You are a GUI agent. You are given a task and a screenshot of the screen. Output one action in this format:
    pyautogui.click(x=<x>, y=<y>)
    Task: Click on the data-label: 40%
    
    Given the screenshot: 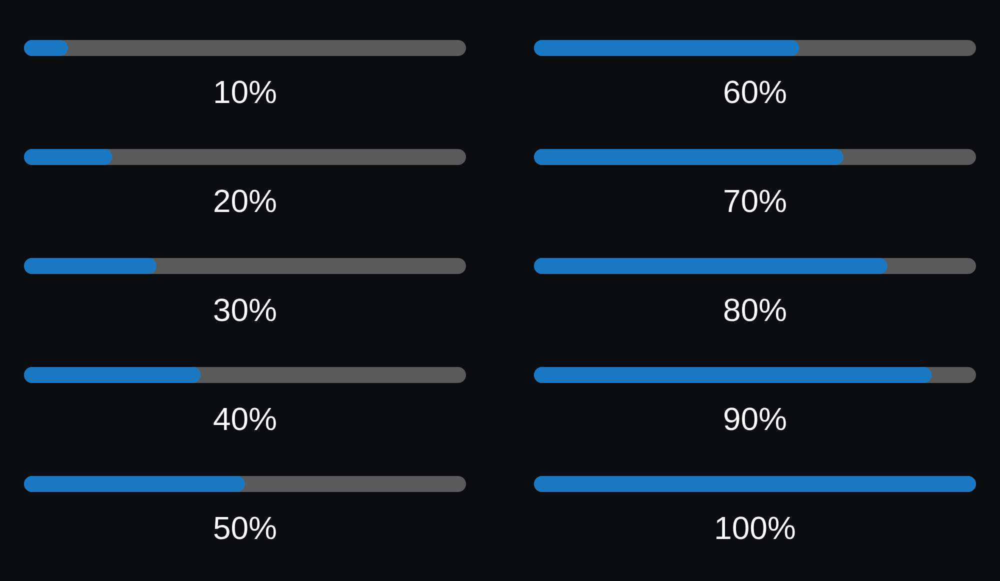 What is the action you would take?
    pyautogui.click(x=245, y=419)
    